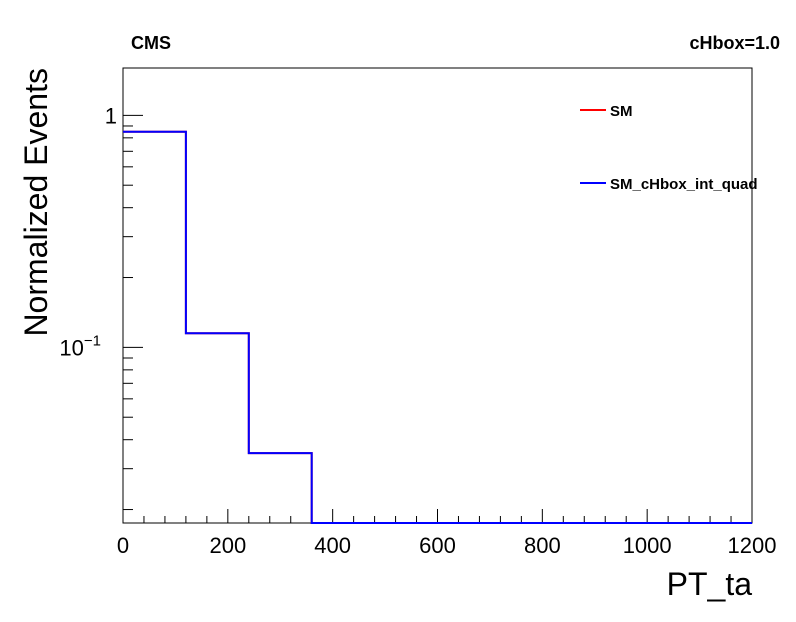 The height and width of the screenshot is (622, 796). I want to click on x-tick-label: 1000, so click(647, 545).